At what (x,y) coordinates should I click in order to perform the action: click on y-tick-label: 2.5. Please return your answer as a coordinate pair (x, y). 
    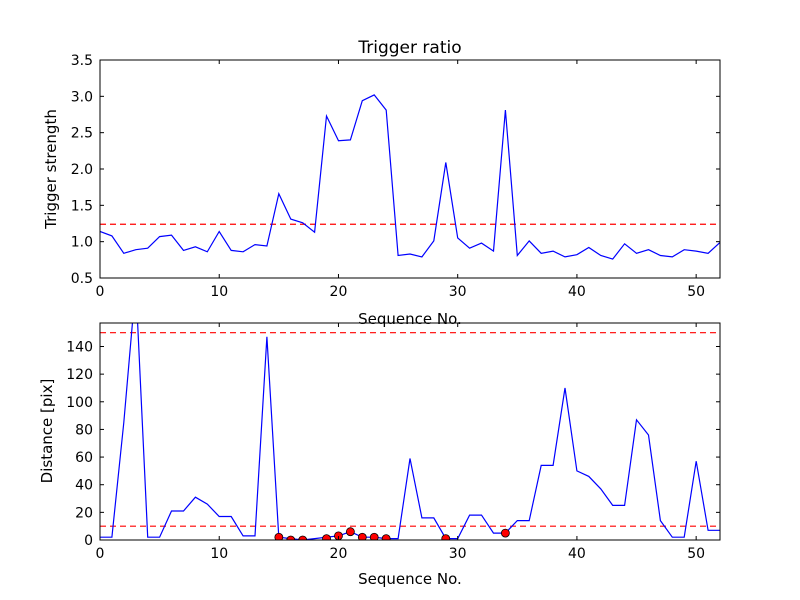
    Looking at the image, I should click on (82, 134).